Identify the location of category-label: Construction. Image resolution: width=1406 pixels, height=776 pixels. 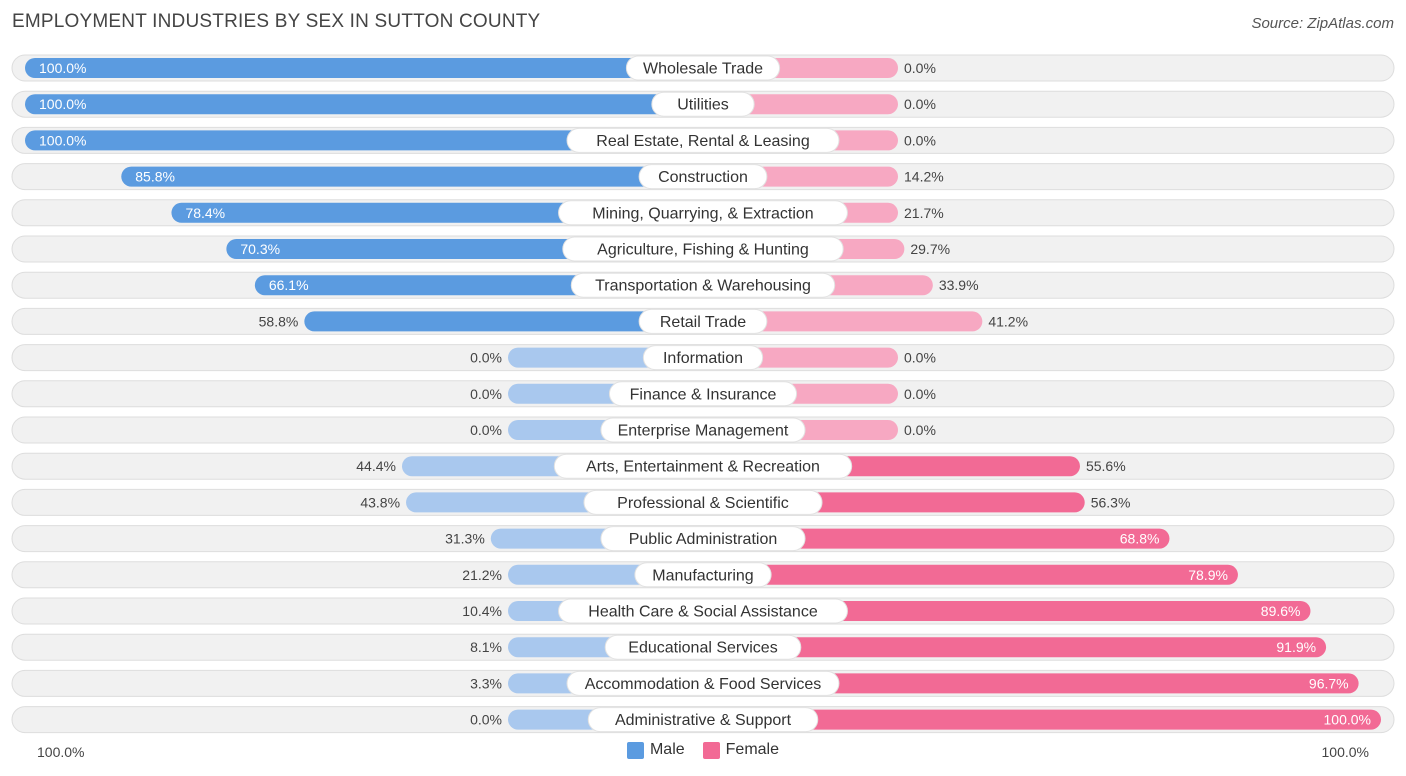
(703, 177).